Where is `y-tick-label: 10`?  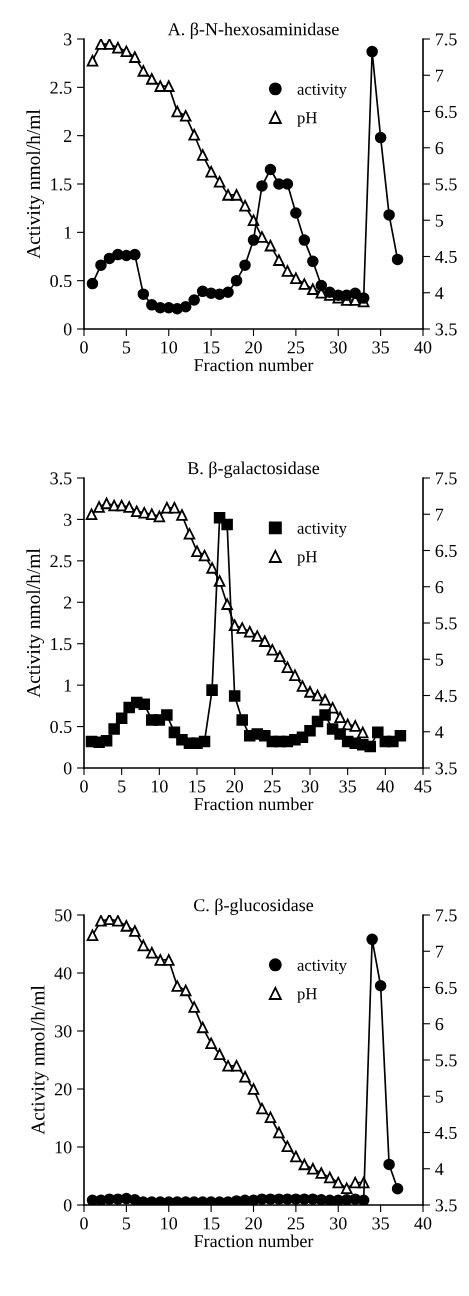 y-tick-label: 10 is located at coordinates (63, 1147).